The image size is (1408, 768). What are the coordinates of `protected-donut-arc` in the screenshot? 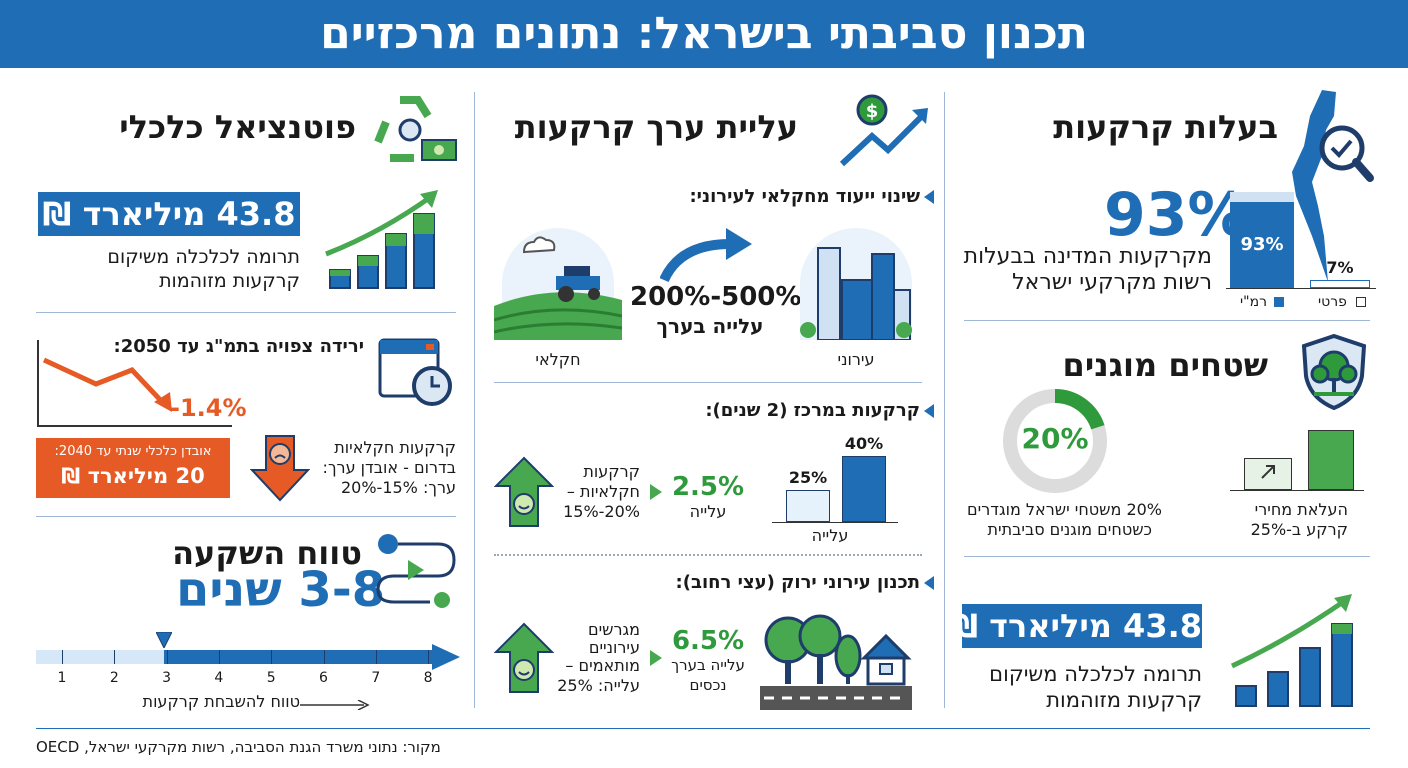 It's located at (1055, 441).